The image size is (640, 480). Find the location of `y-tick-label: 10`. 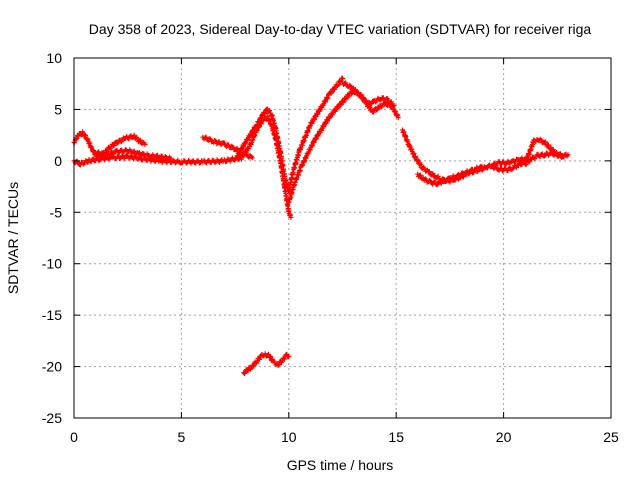

y-tick-label: 10 is located at coordinates (54, 58).